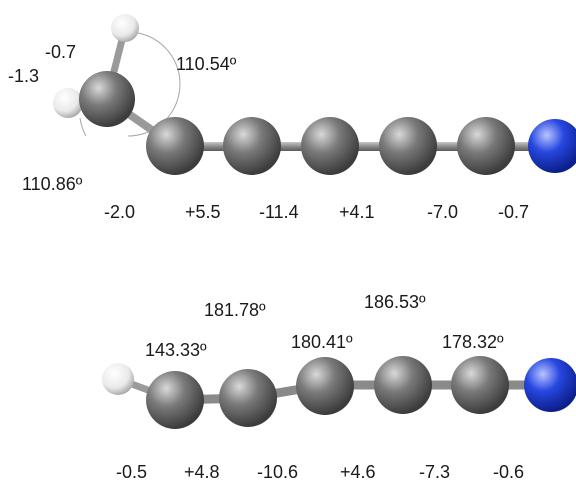  I want to click on top-atom-value: -7.0, so click(442, 212).